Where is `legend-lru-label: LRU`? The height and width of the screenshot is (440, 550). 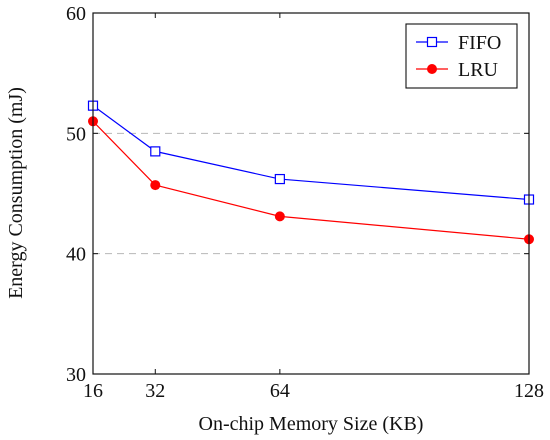
legend-lru-label: LRU is located at coordinates (478, 70).